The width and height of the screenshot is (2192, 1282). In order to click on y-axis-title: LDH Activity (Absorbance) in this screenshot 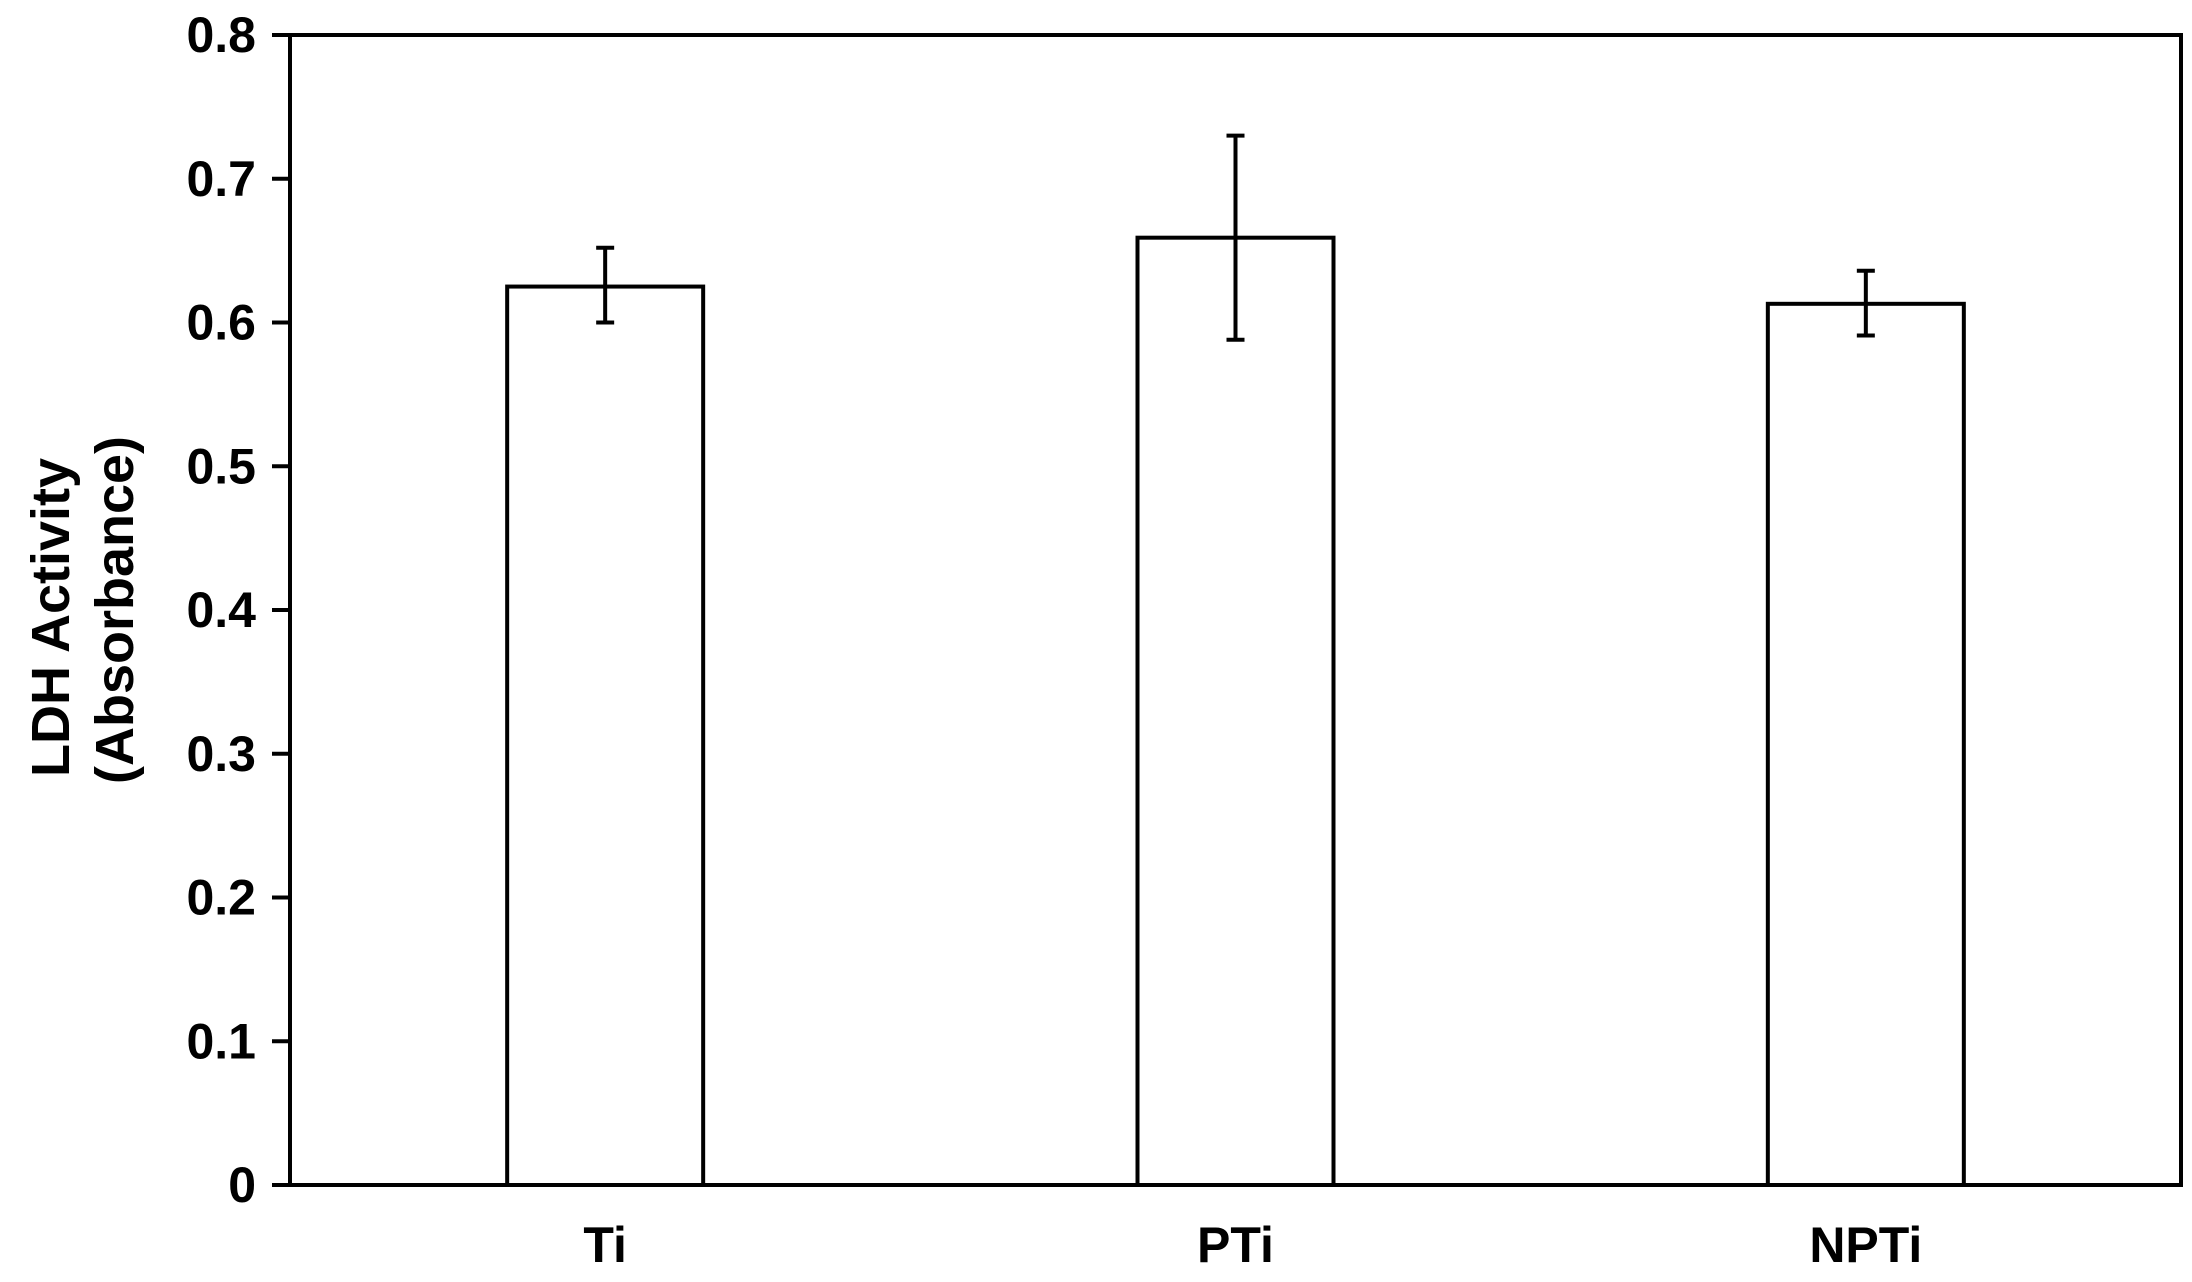, I will do `click(83, 610)`.